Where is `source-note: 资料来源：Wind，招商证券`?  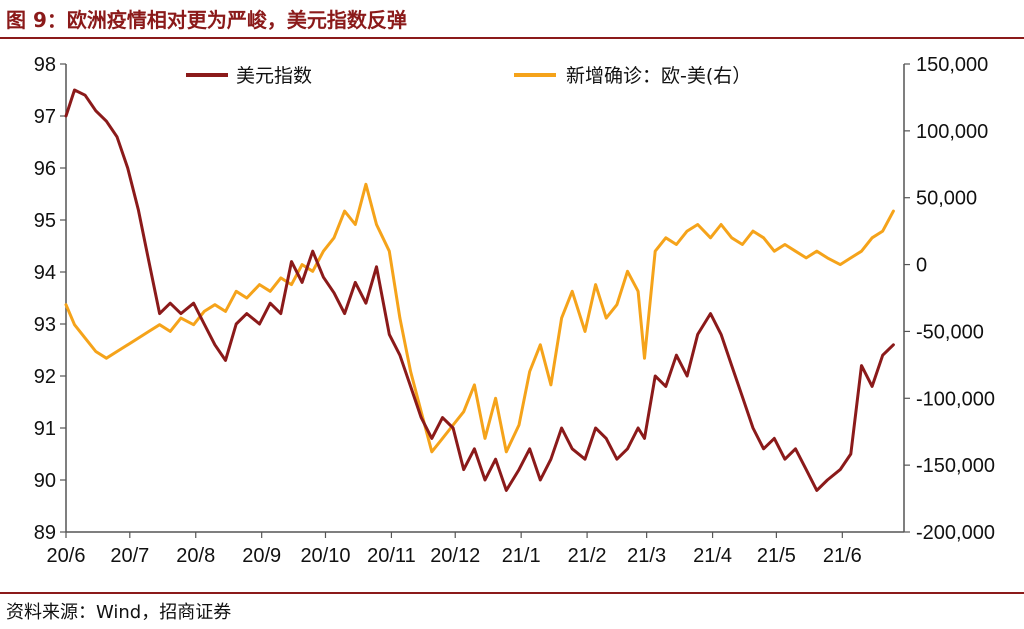 source-note: 资料来源：Wind，招商证券 is located at coordinates (119, 612).